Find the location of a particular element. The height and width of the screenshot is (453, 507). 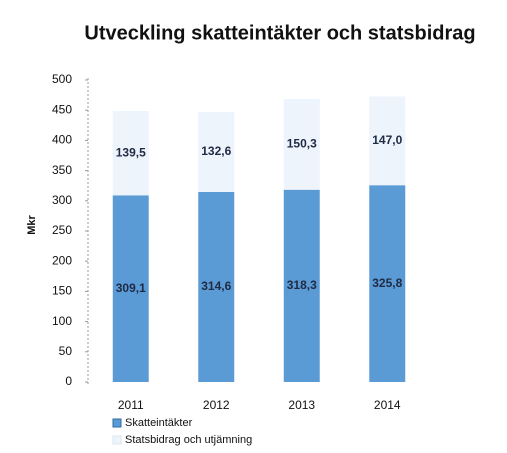

value-label: 309,1 is located at coordinates (131, 288).